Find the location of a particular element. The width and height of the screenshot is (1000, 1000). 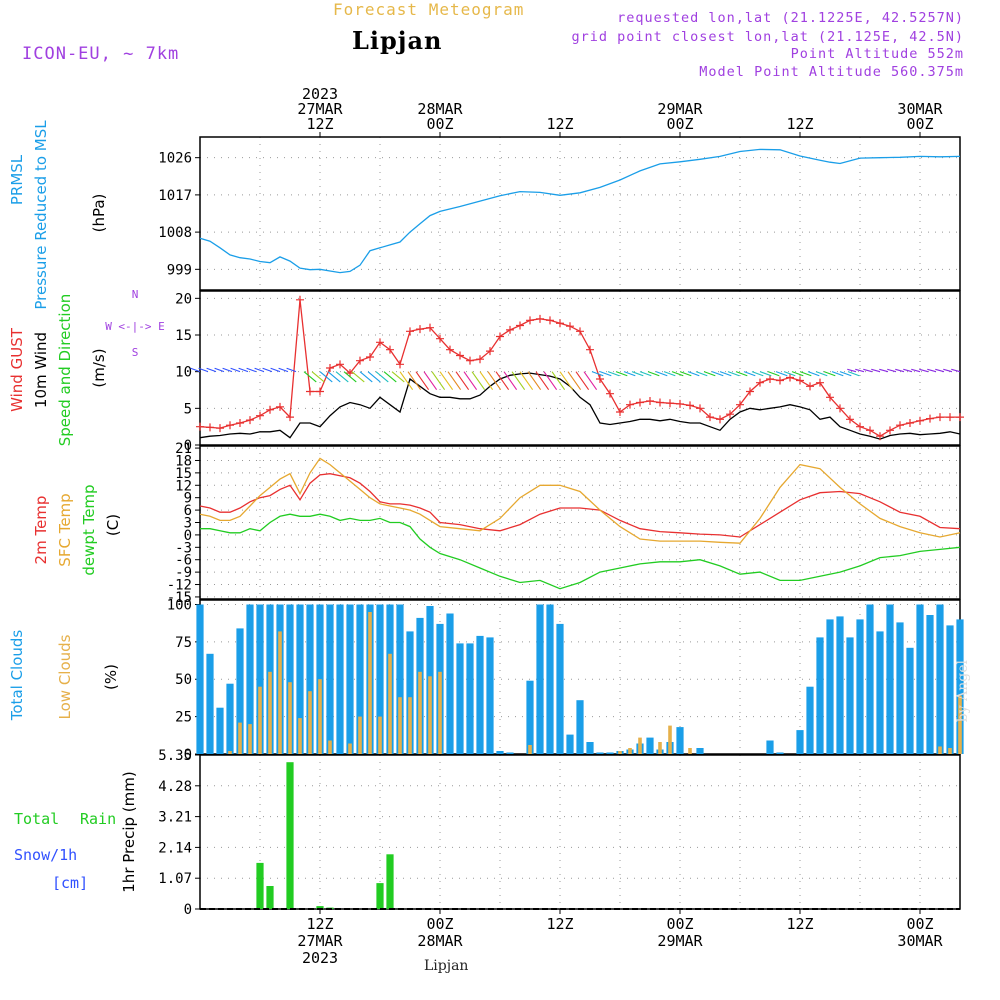

wind-series-wind-gust is located at coordinates (579, 368).